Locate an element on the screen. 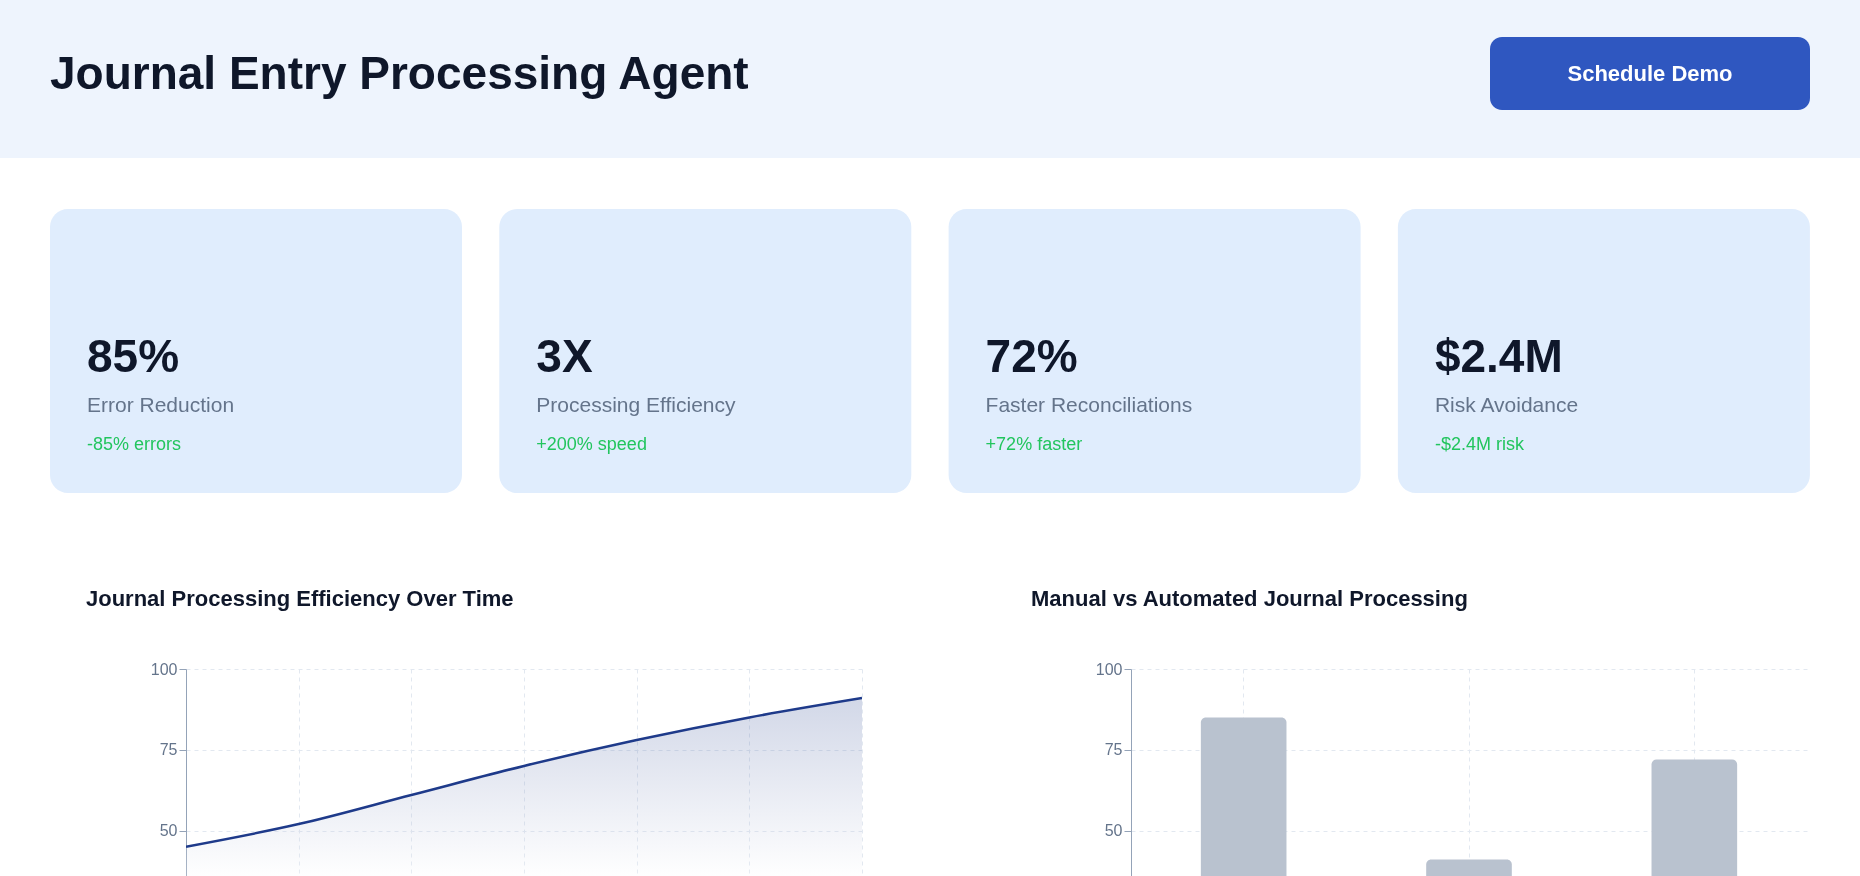 The height and width of the screenshot is (876, 1860). text: Risk Avoidance is located at coordinates (1506, 404).